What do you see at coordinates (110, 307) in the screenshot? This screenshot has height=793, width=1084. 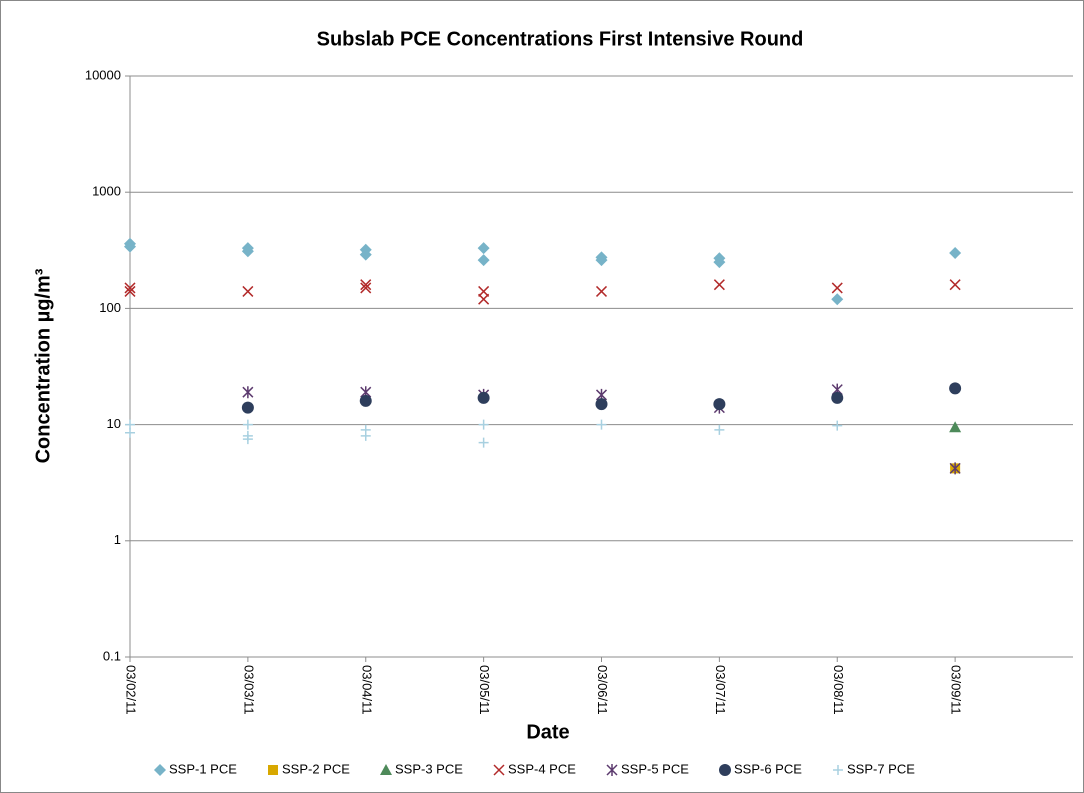 I see `y-tick-label: 100` at bounding box center [110, 307].